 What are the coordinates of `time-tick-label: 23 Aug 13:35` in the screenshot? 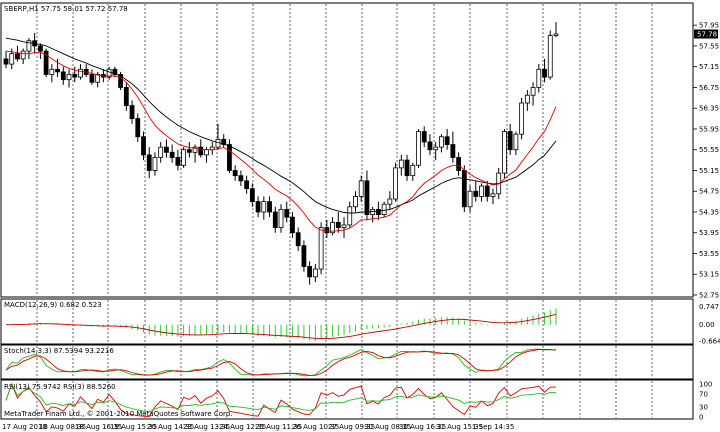 It's located at (206, 427).